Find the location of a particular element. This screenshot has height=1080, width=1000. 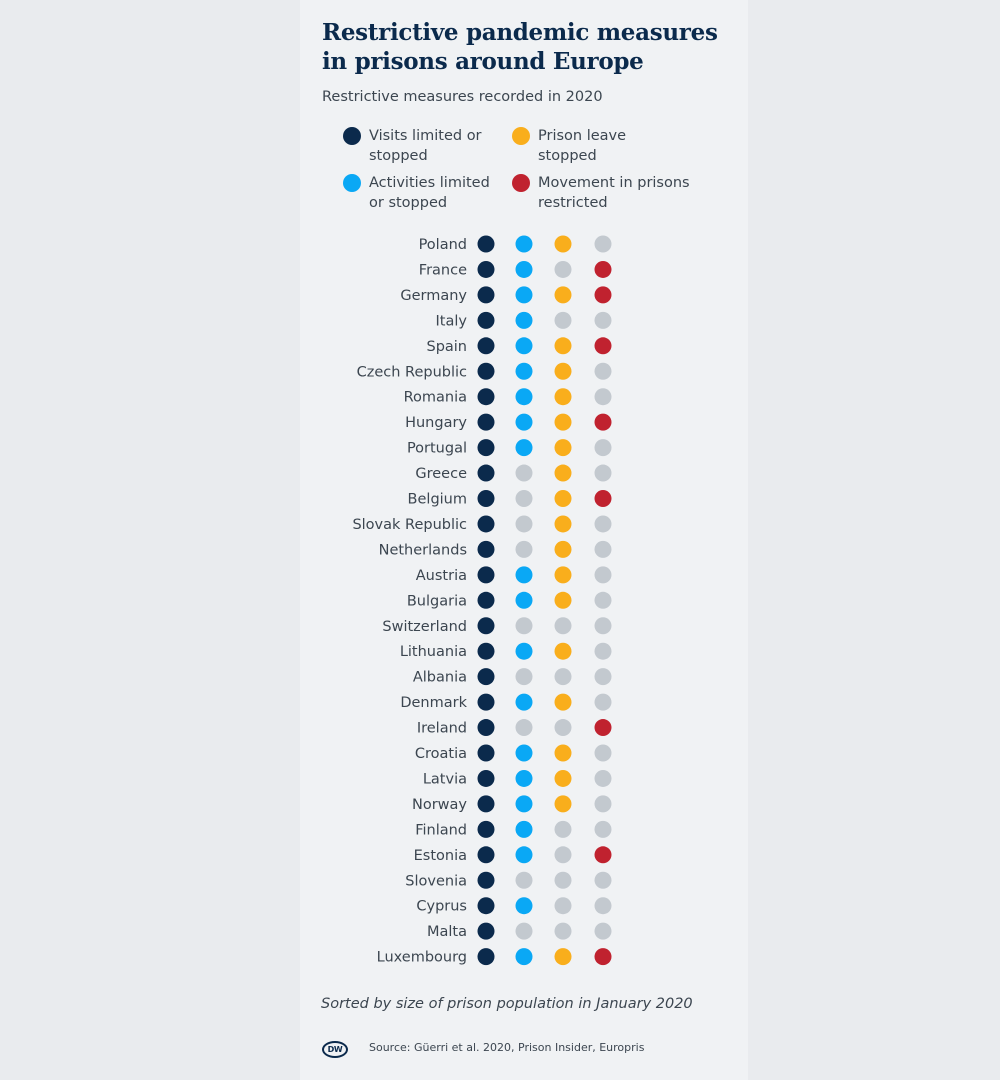

legend-label-movement: Movement in prisons restricted is located at coordinates (614, 193).